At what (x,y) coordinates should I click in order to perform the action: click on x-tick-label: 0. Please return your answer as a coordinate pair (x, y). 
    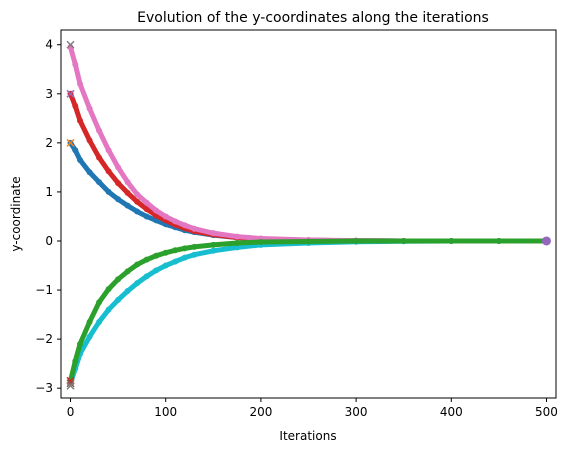
    Looking at the image, I should click on (71, 412).